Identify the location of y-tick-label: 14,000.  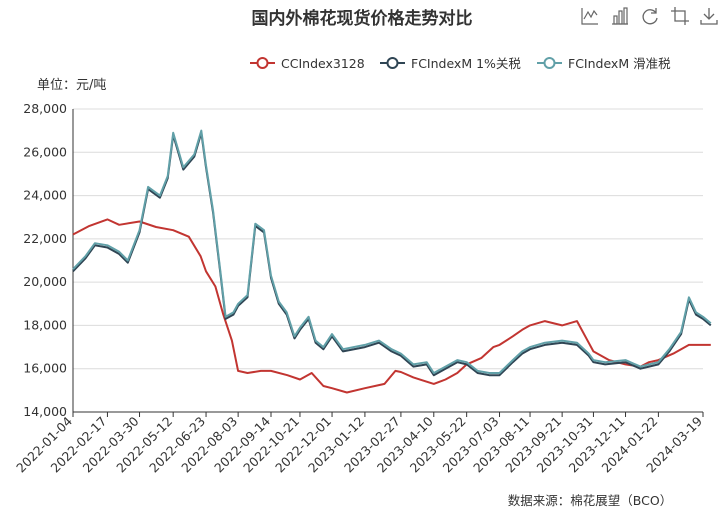
(45, 411).